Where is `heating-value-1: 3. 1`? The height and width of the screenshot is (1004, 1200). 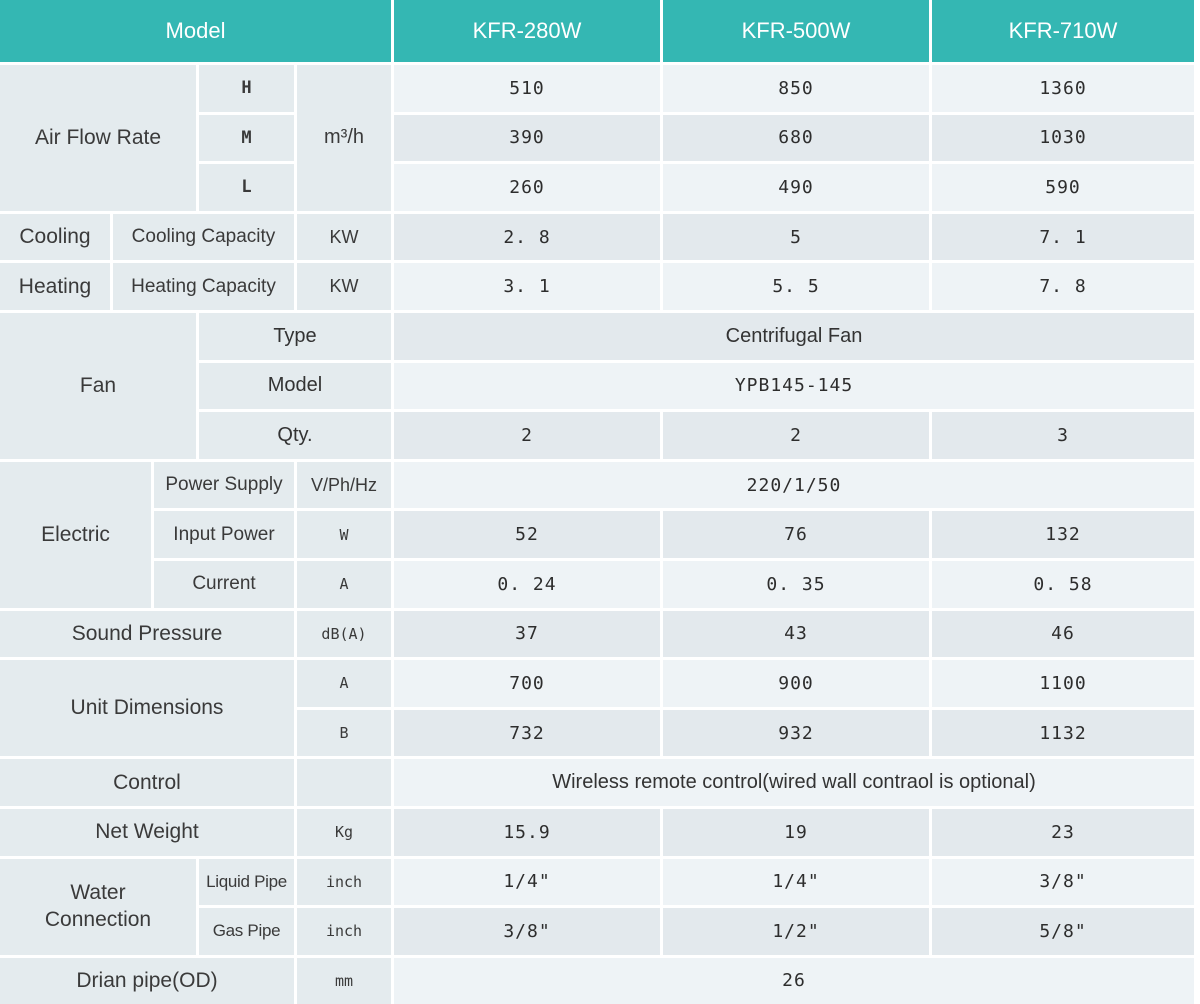 heating-value-1: 3. 1 is located at coordinates (527, 286).